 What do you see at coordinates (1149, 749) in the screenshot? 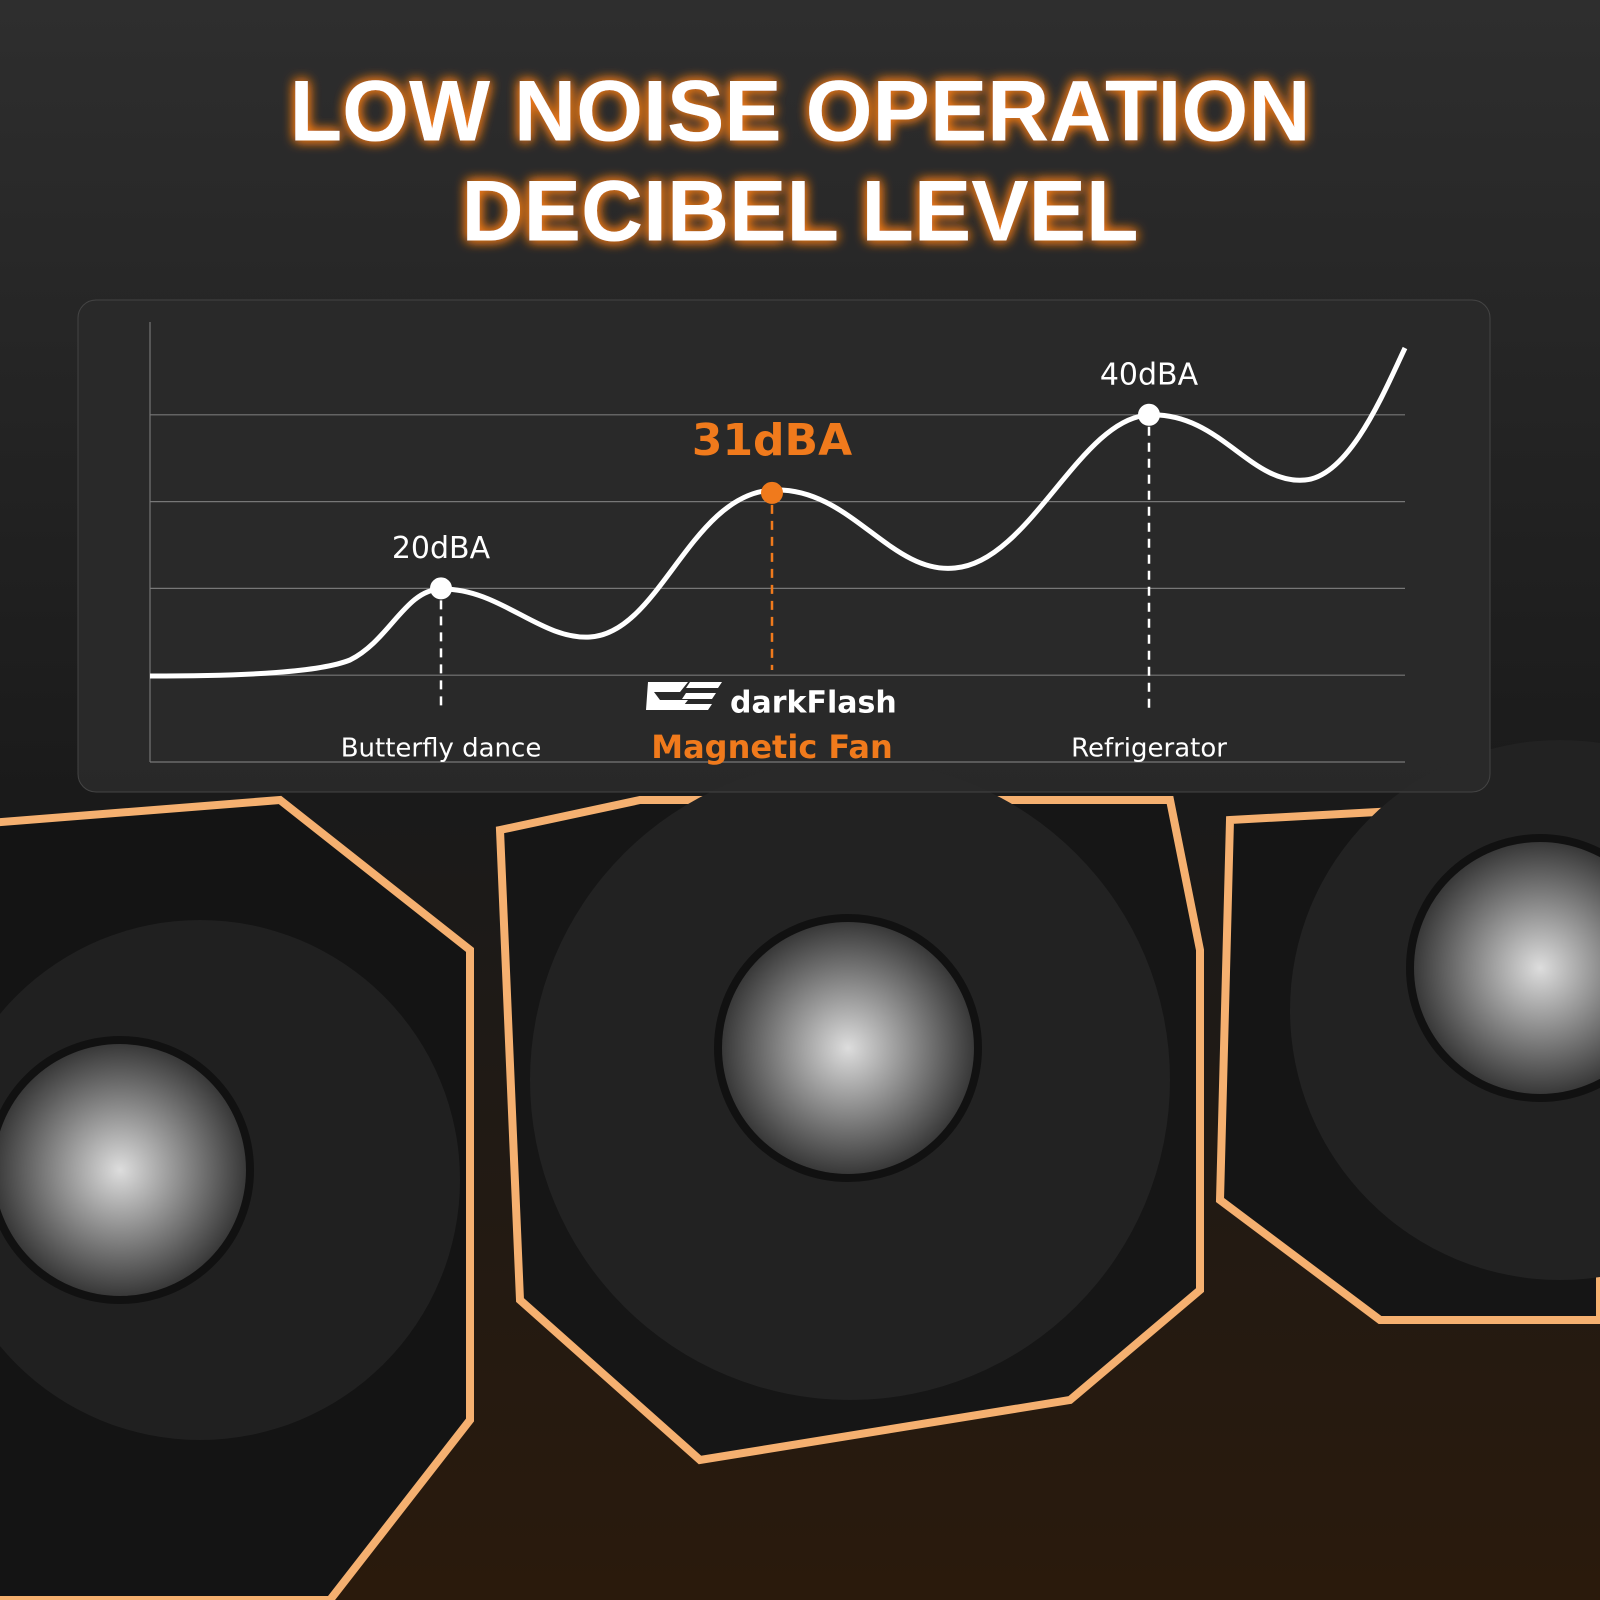
I see `category-label: Refrigerator` at bounding box center [1149, 749].